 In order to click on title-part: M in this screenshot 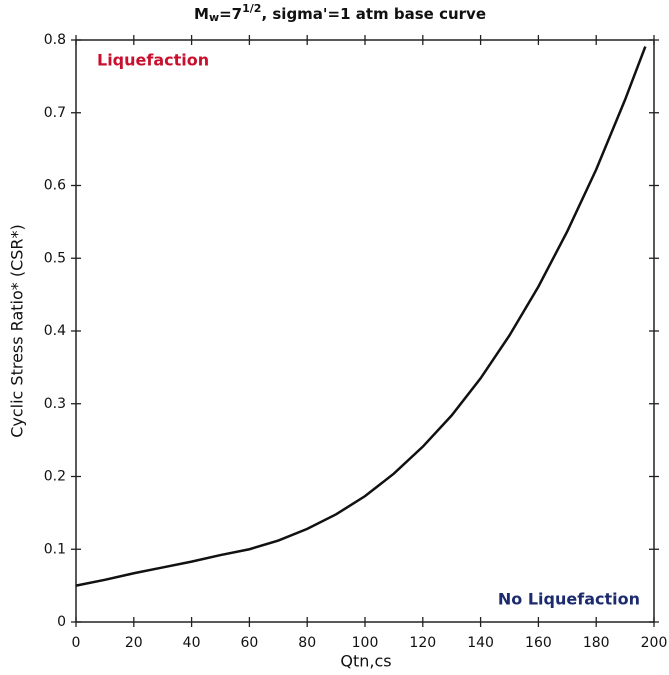, I will do `click(201, 14)`.